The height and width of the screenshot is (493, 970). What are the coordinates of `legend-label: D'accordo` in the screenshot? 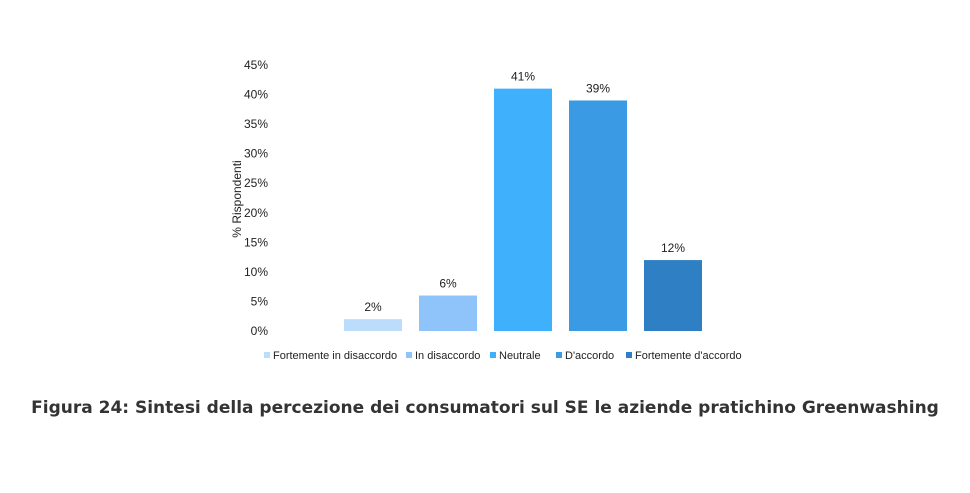 It's located at (589, 356).